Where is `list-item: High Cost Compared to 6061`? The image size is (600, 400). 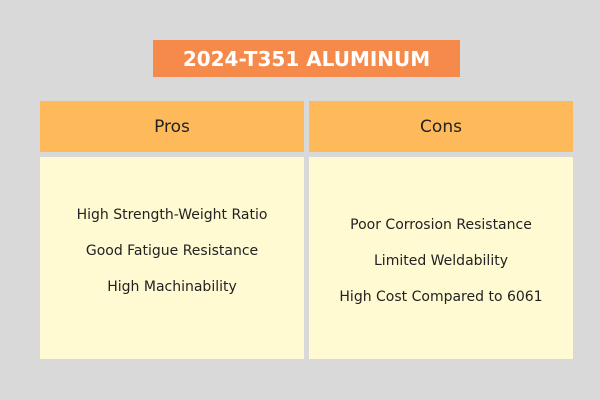
list-item: High Cost Compared to 6061 is located at coordinates (441, 297).